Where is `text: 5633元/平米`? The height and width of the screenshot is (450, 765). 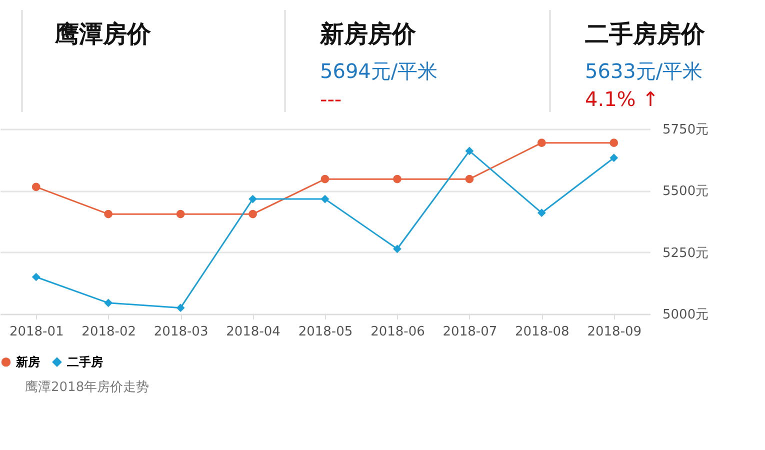
text: 5633元/平米 is located at coordinates (644, 71).